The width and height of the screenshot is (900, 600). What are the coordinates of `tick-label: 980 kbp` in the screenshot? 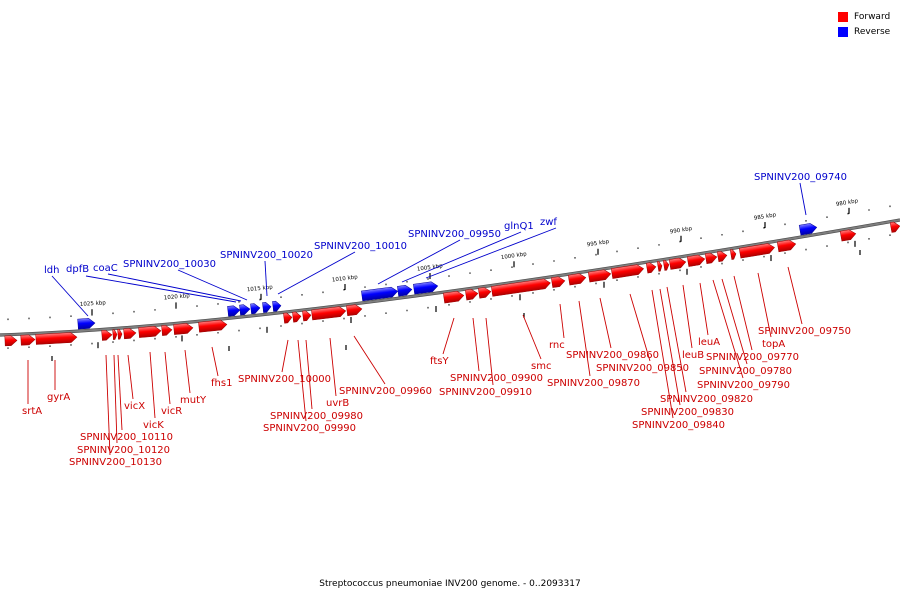 It's located at (848, 203).